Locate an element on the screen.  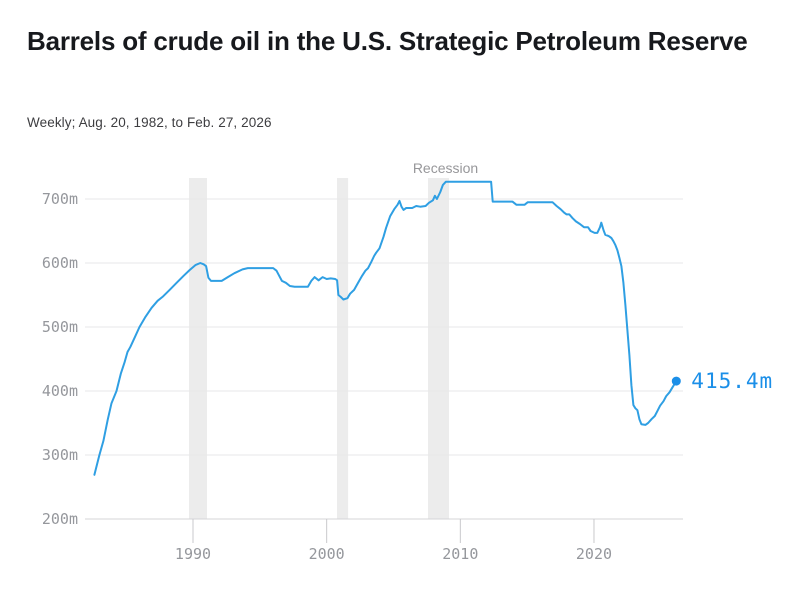
endpoint-value-label: 415.4m is located at coordinates (732, 381).